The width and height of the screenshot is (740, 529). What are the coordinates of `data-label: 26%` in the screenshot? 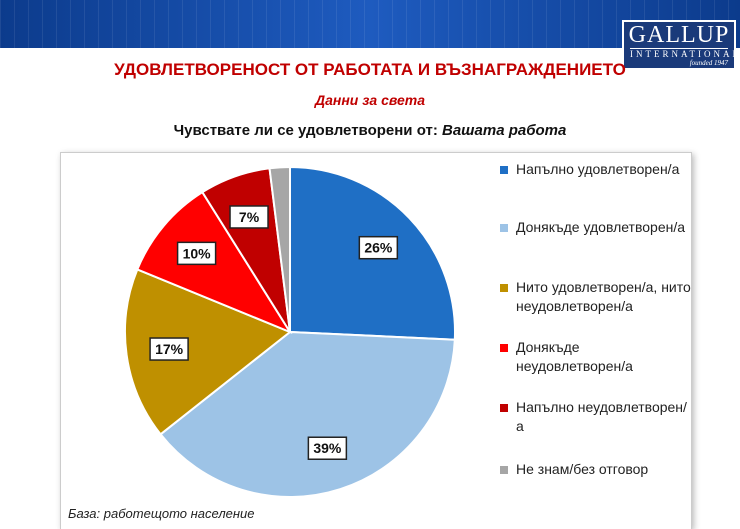 It's located at (378, 248).